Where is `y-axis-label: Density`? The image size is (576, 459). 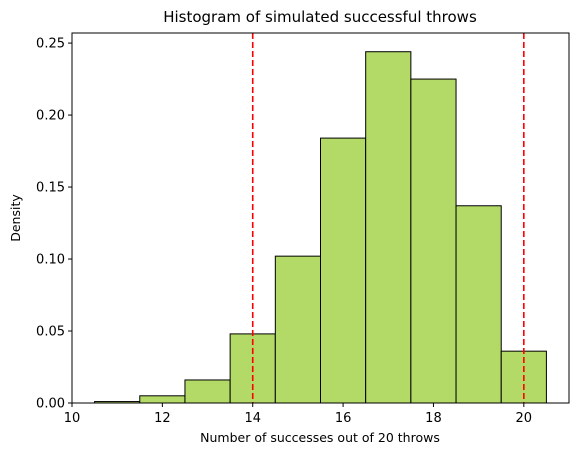
y-axis-label: Density is located at coordinates (15, 218).